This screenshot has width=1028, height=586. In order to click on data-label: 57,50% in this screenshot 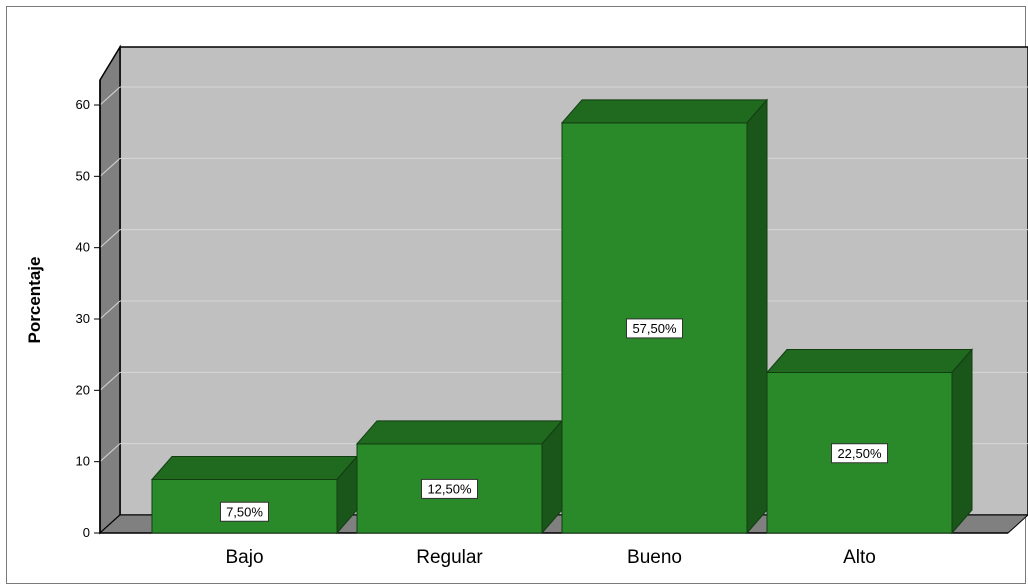, I will do `click(654, 328)`.